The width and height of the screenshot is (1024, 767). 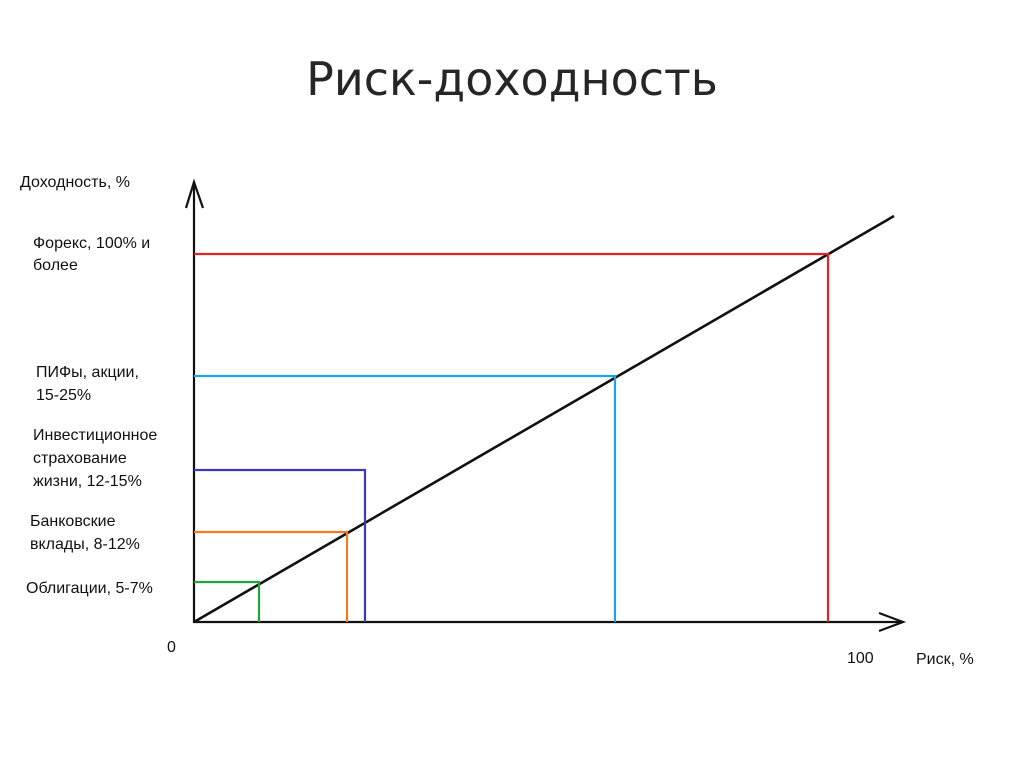 What do you see at coordinates (405, 498) in the screenshot?
I see `level-guide-funds` at bounding box center [405, 498].